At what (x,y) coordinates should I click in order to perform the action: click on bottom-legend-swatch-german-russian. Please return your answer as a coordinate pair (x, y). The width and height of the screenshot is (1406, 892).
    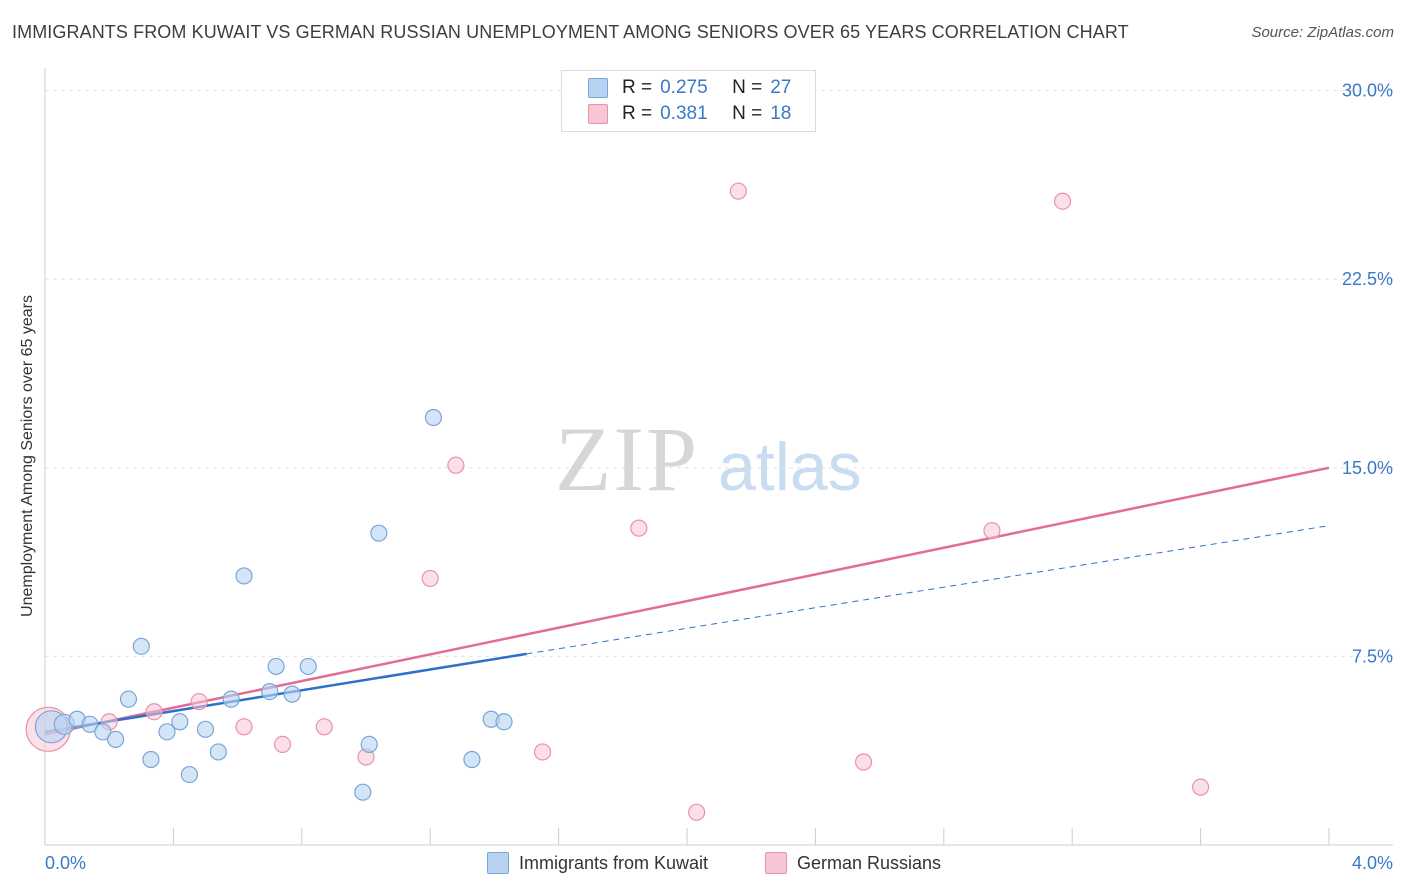
    Looking at the image, I should click on (776, 863).